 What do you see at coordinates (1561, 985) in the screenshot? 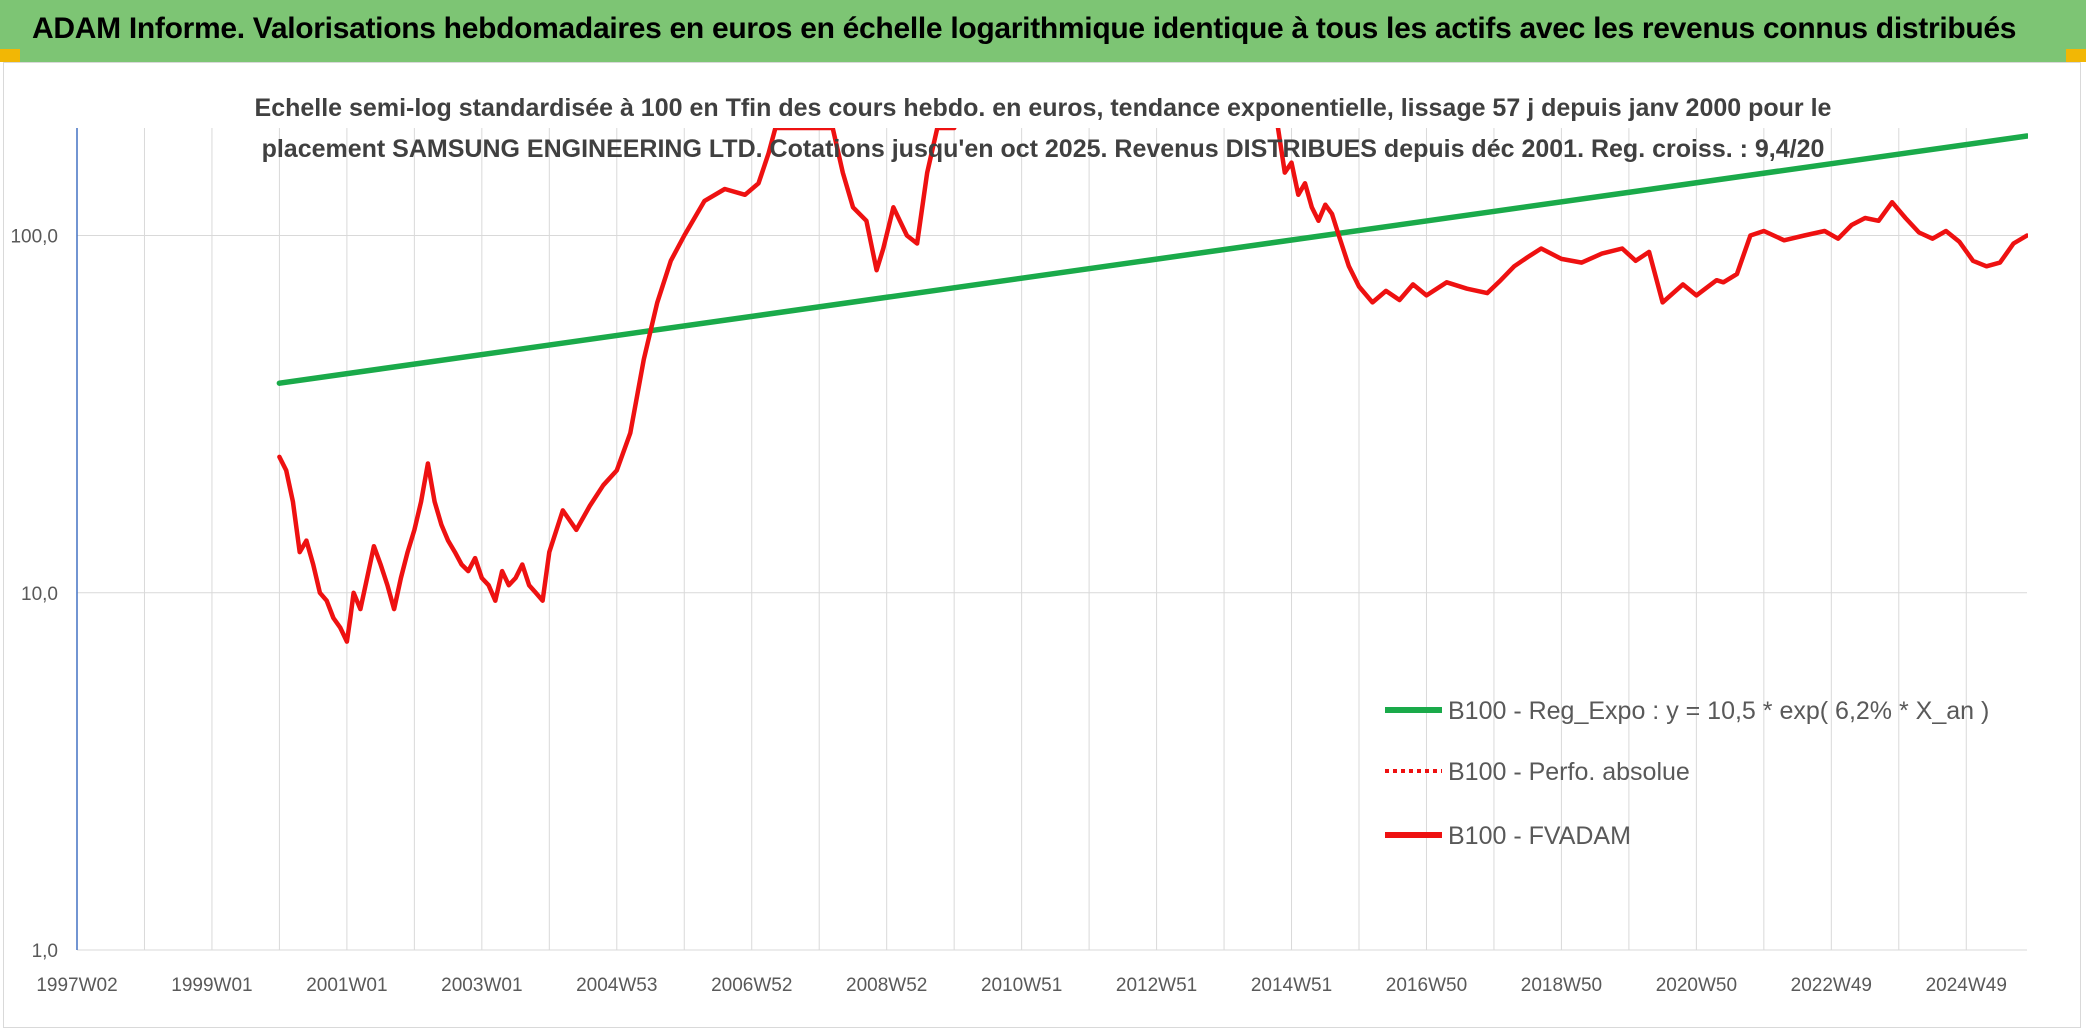
I see `x-tick-label: 2018W50` at bounding box center [1561, 985].